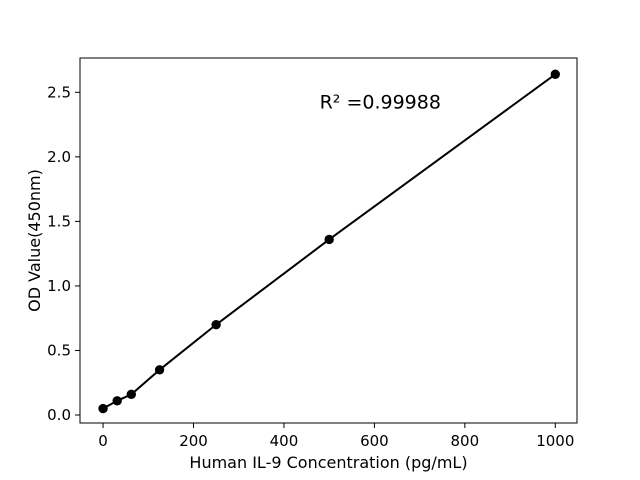  Describe the element at coordinates (380, 103) in the screenshot. I see `r-squared-annotation: R² =0.99988` at that location.